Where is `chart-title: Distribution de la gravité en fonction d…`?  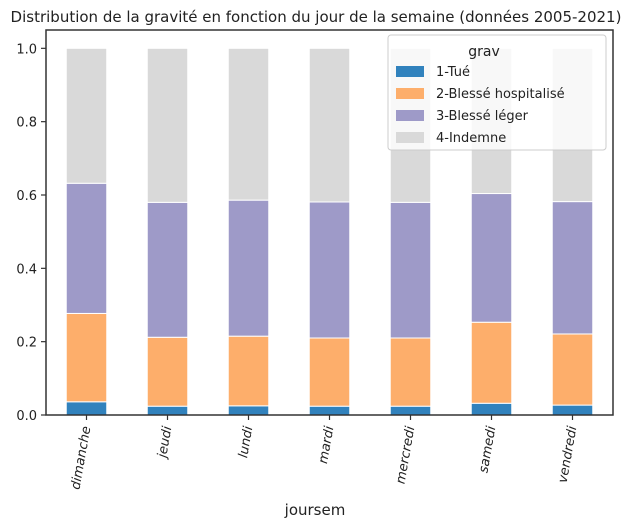 chart-title: Distribution de la gravité en fonction d… is located at coordinates (316, 17).